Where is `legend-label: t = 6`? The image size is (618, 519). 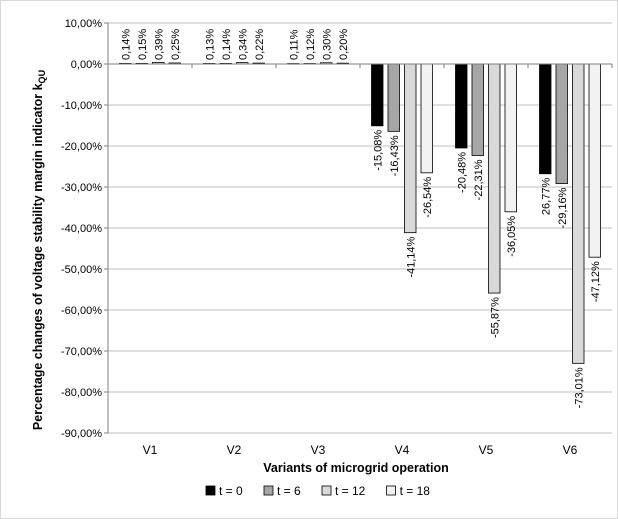
legend-label: t = 6 is located at coordinates (289, 491).